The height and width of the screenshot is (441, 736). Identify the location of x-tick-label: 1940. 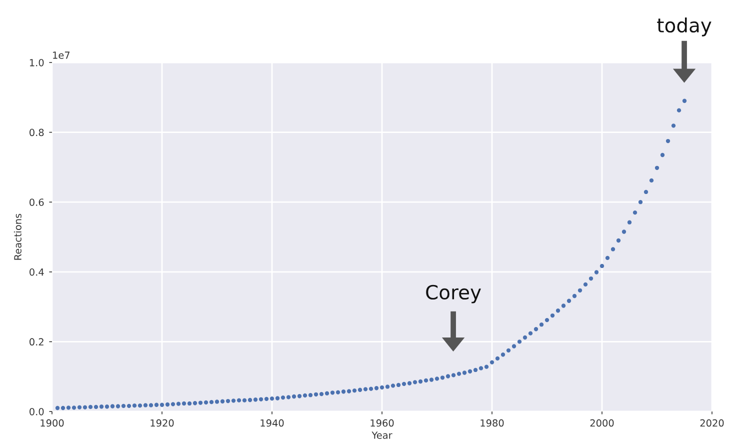
(272, 423).